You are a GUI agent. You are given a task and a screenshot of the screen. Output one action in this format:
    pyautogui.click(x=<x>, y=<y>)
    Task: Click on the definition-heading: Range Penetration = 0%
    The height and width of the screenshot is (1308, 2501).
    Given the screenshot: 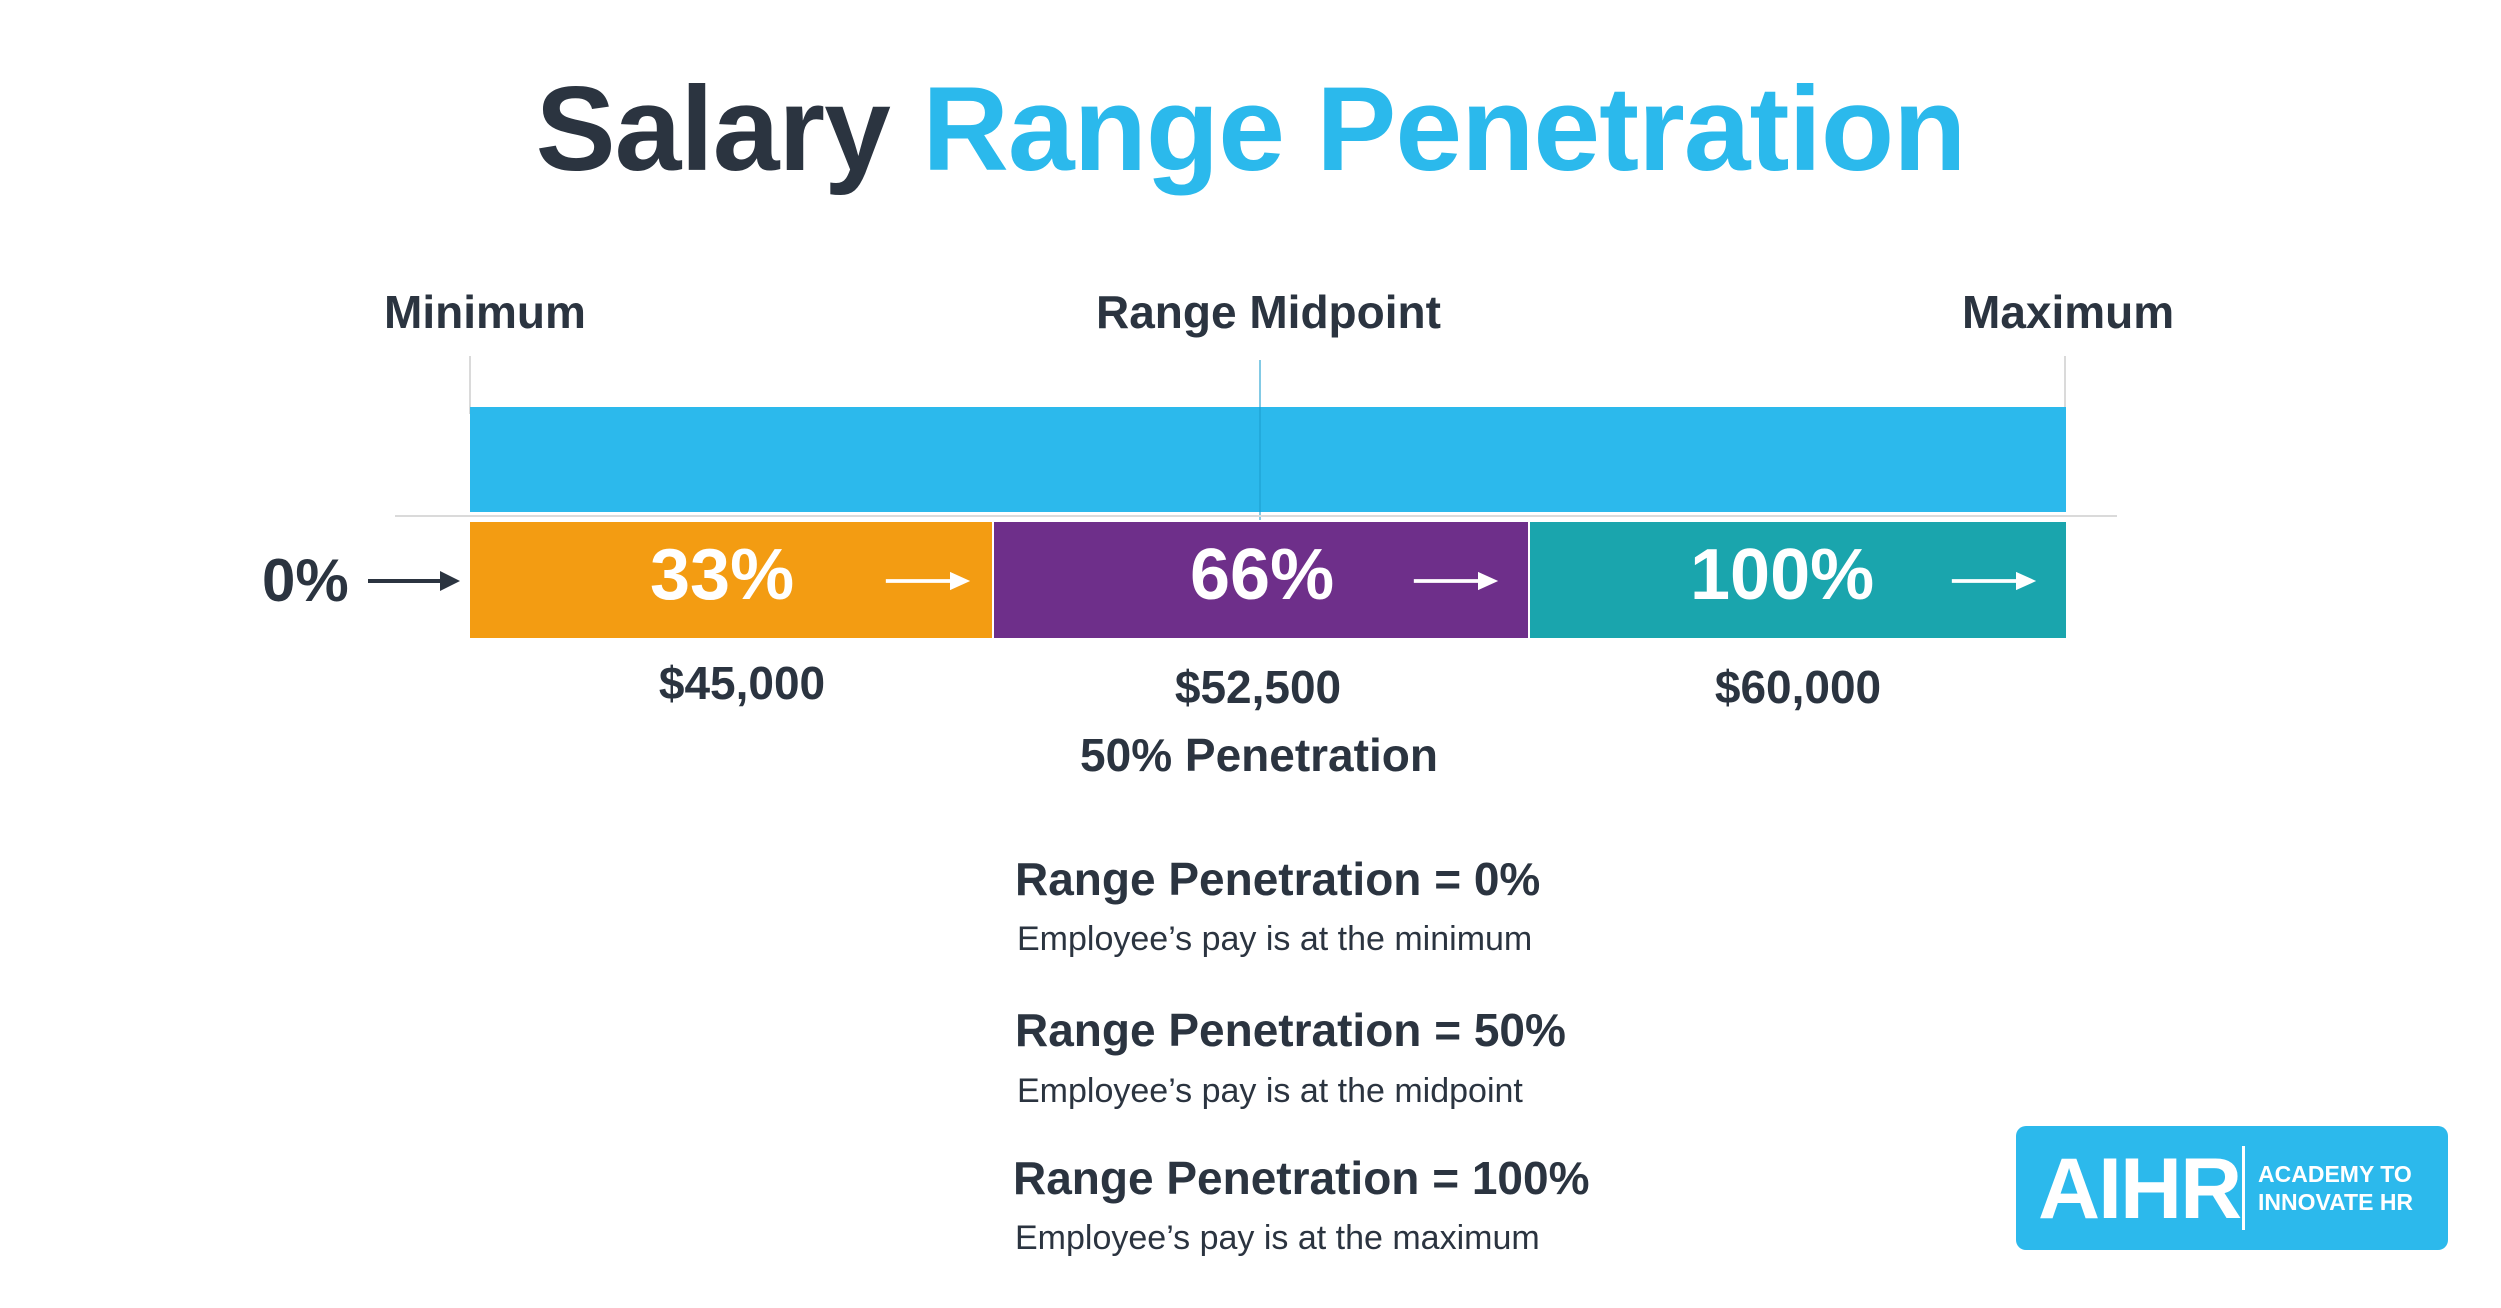 What is the action you would take?
    pyautogui.click(x=1278, y=879)
    